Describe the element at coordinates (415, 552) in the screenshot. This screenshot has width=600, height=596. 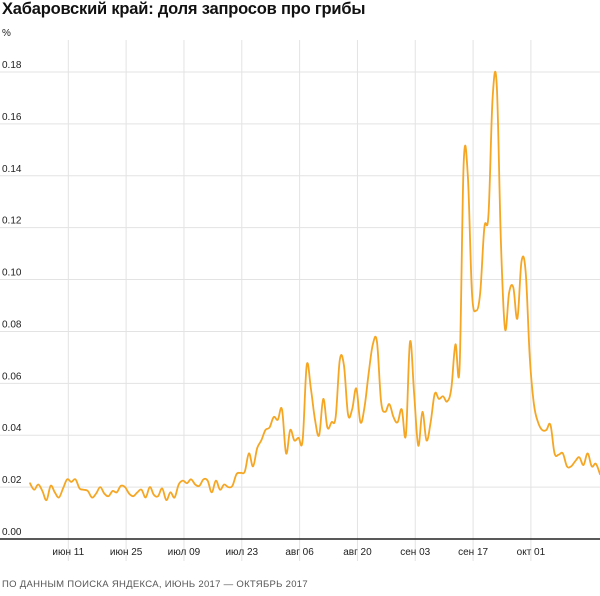
I see `x-tick-label: сен 03` at that location.